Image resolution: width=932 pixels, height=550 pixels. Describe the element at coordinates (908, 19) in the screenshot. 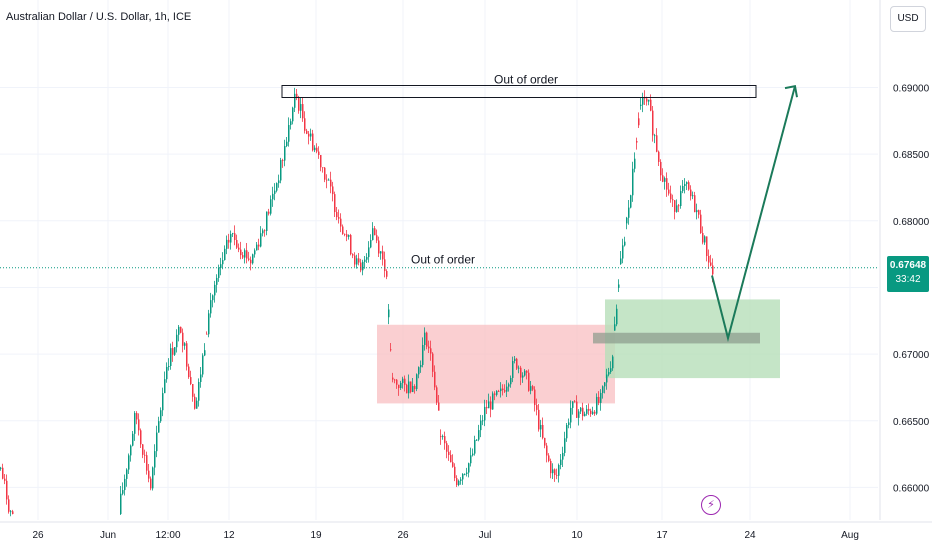

I see `currency-button: USD` at that location.